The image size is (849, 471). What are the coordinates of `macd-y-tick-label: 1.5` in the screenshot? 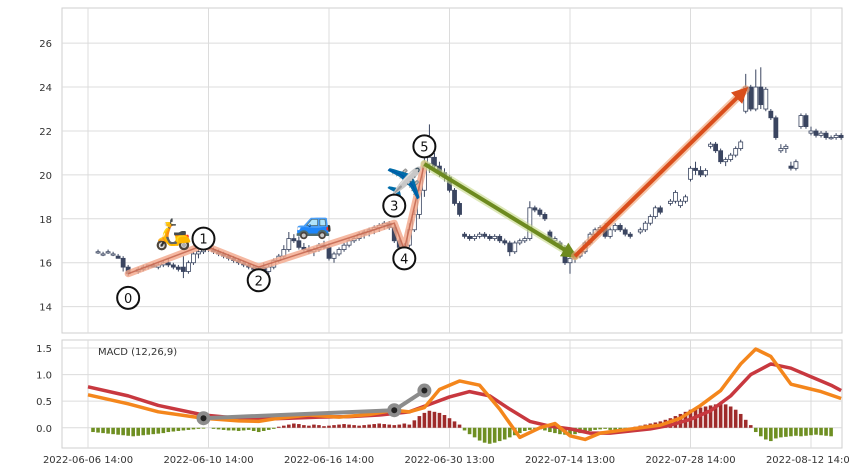 It's located at (44, 349).